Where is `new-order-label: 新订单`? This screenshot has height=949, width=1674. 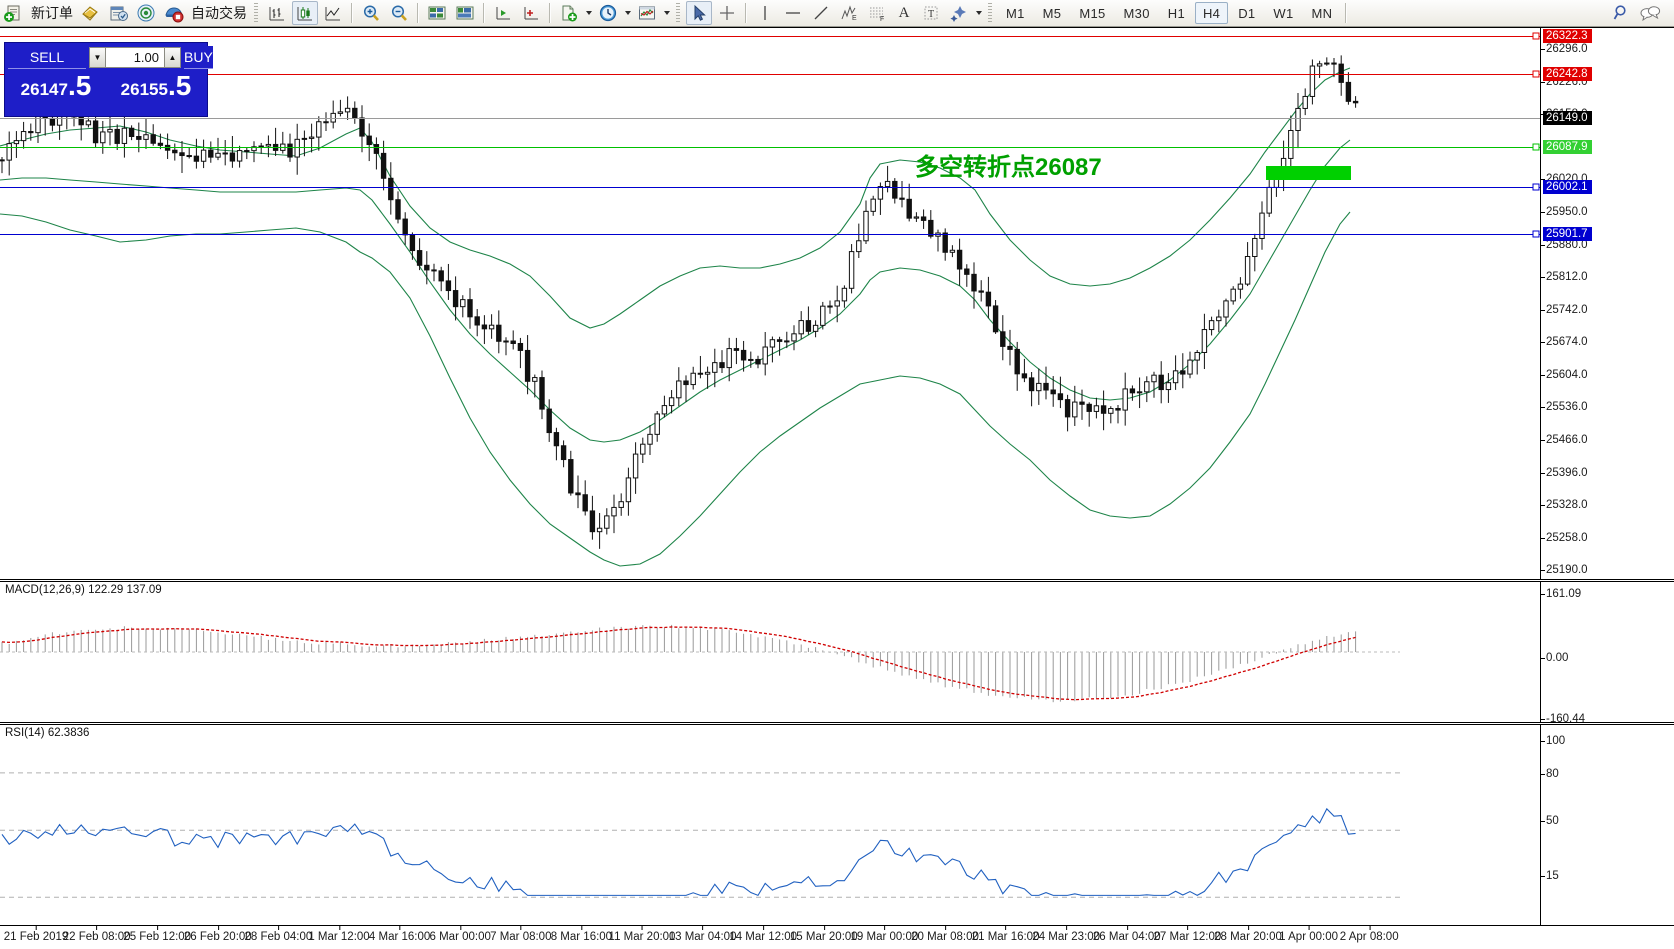
new-order-label: 新订单 is located at coordinates (52, 13).